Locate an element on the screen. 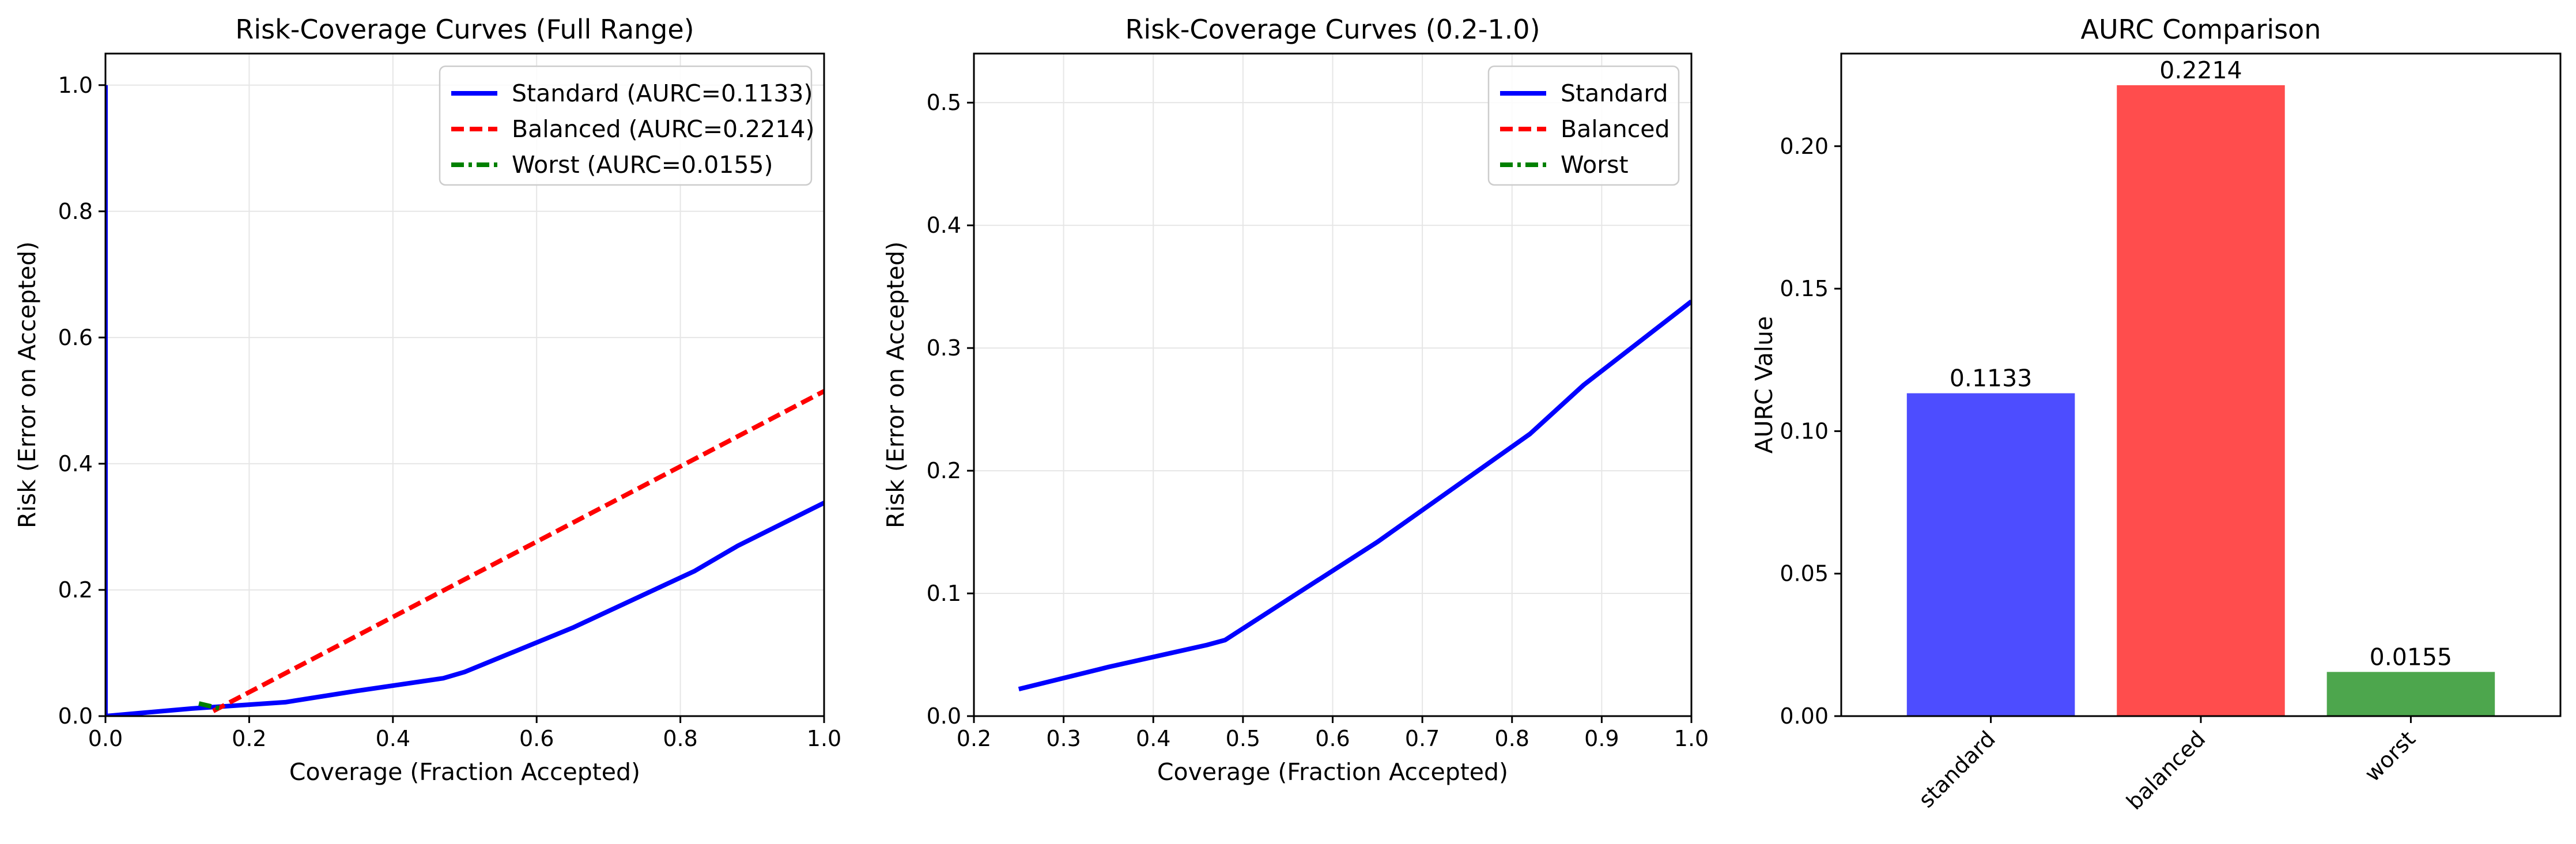  legend-label: Worst (AURC=0.0155) is located at coordinates (642, 165).